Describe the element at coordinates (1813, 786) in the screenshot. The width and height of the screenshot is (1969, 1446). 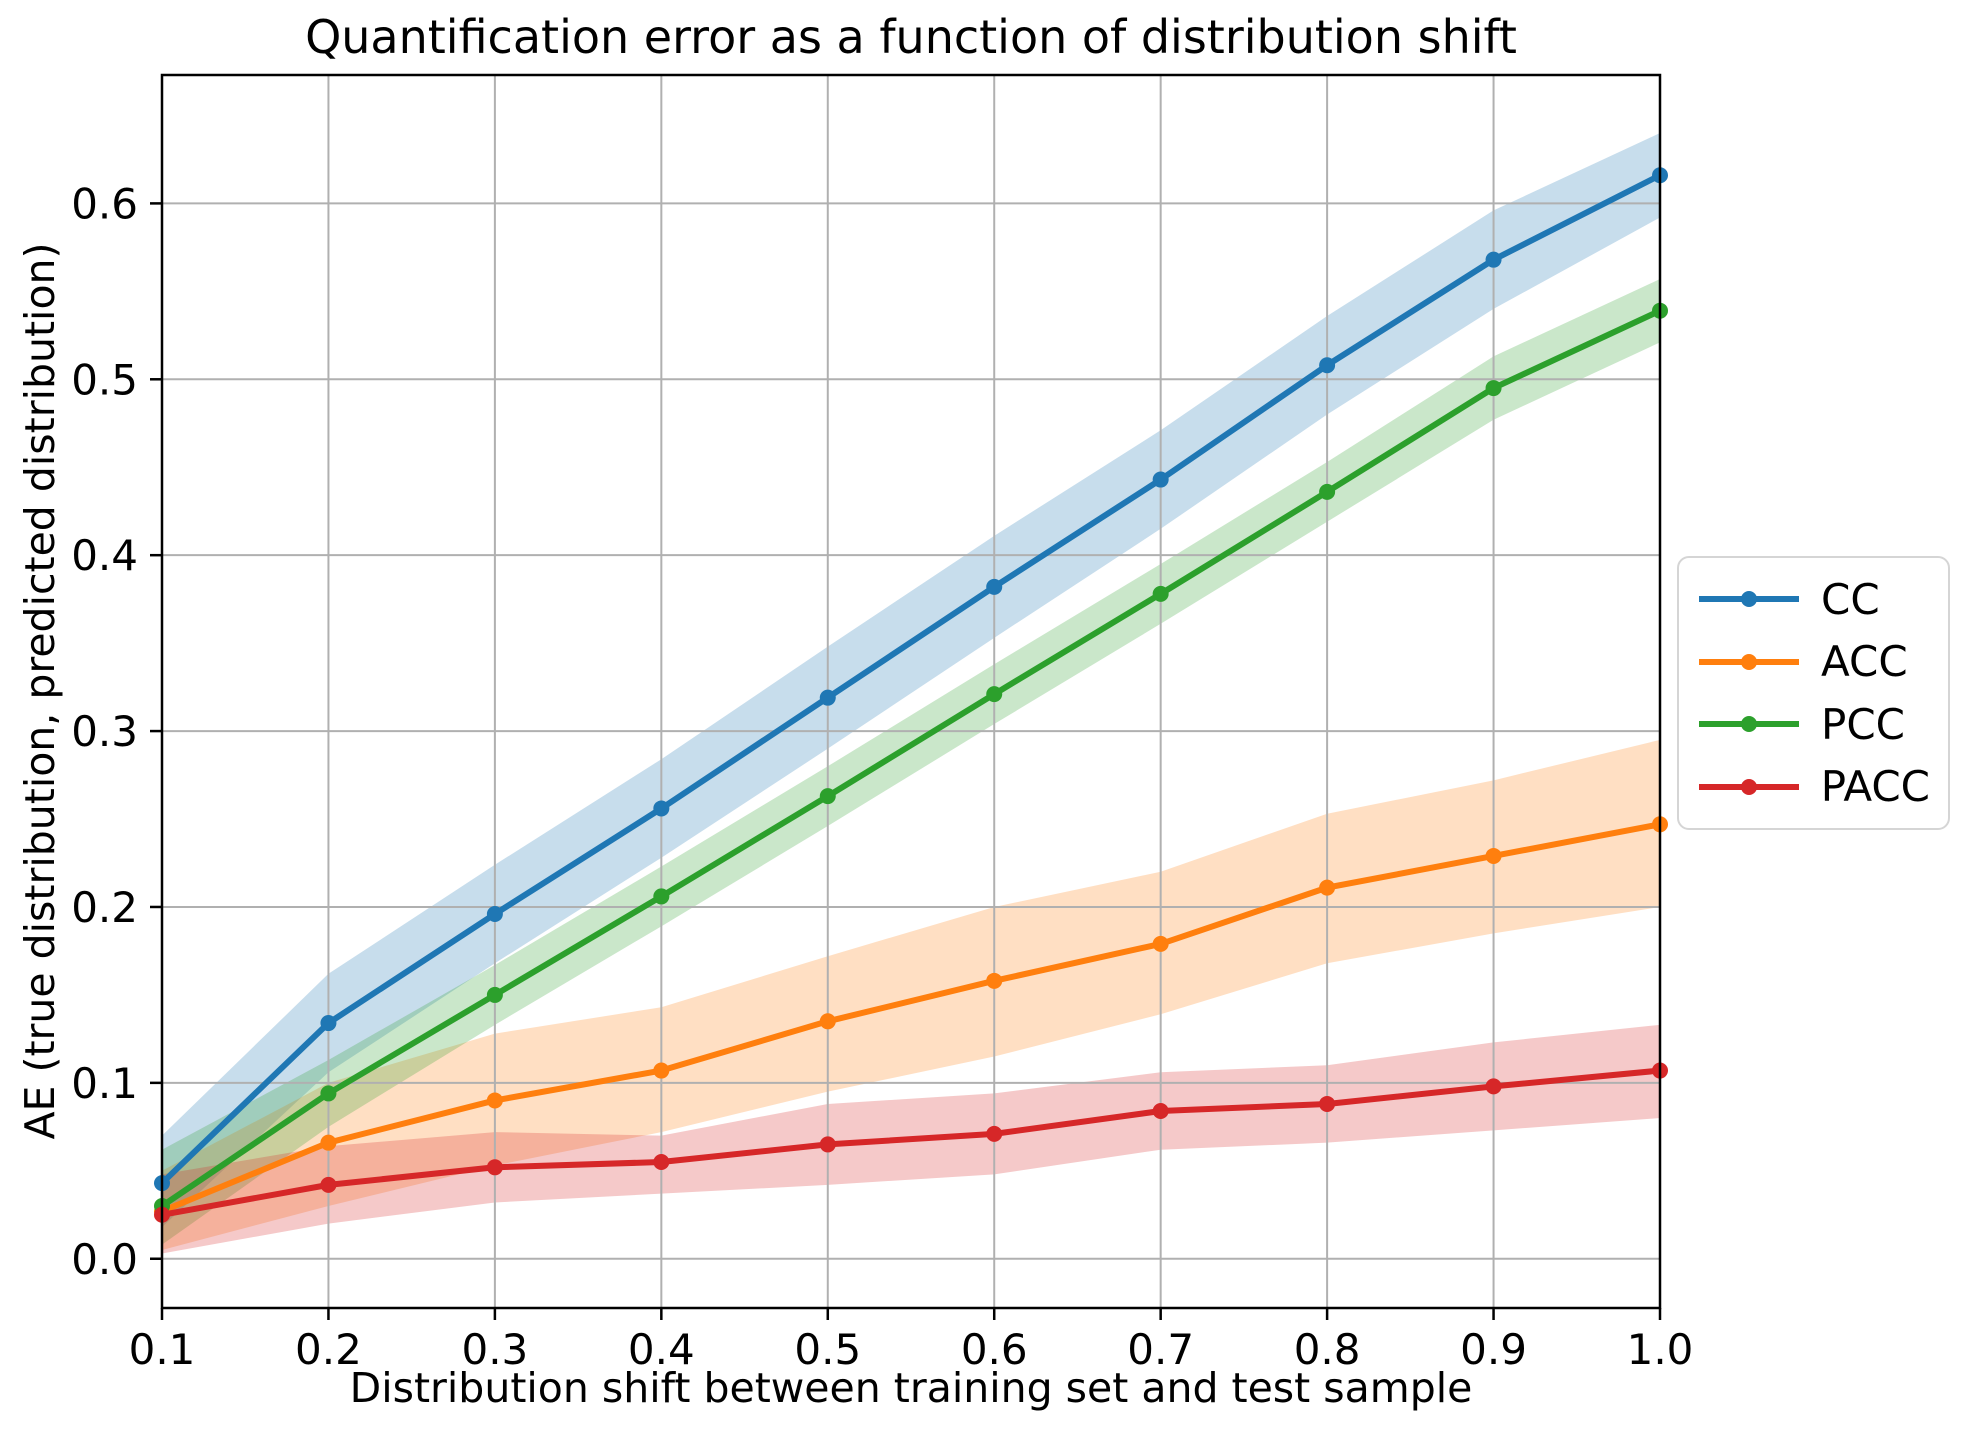
I see `legend-item-pacc: PACC` at that location.